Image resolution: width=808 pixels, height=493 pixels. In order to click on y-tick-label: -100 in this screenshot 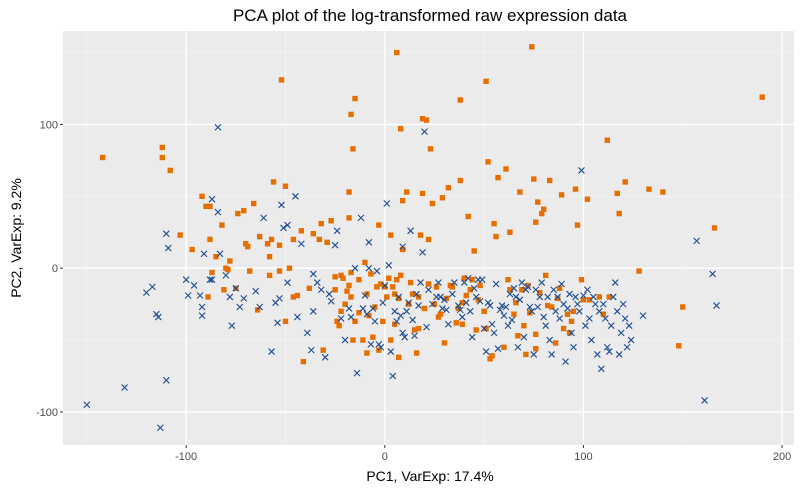, I will do `click(47, 413)`.